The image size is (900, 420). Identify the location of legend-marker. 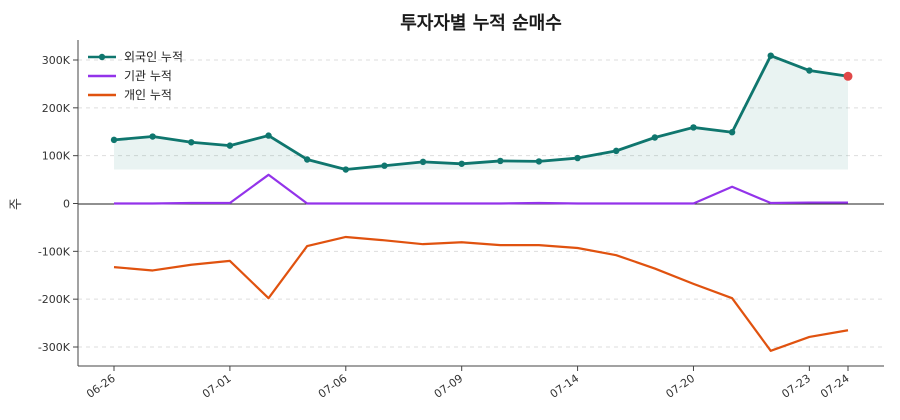
(102, 57).